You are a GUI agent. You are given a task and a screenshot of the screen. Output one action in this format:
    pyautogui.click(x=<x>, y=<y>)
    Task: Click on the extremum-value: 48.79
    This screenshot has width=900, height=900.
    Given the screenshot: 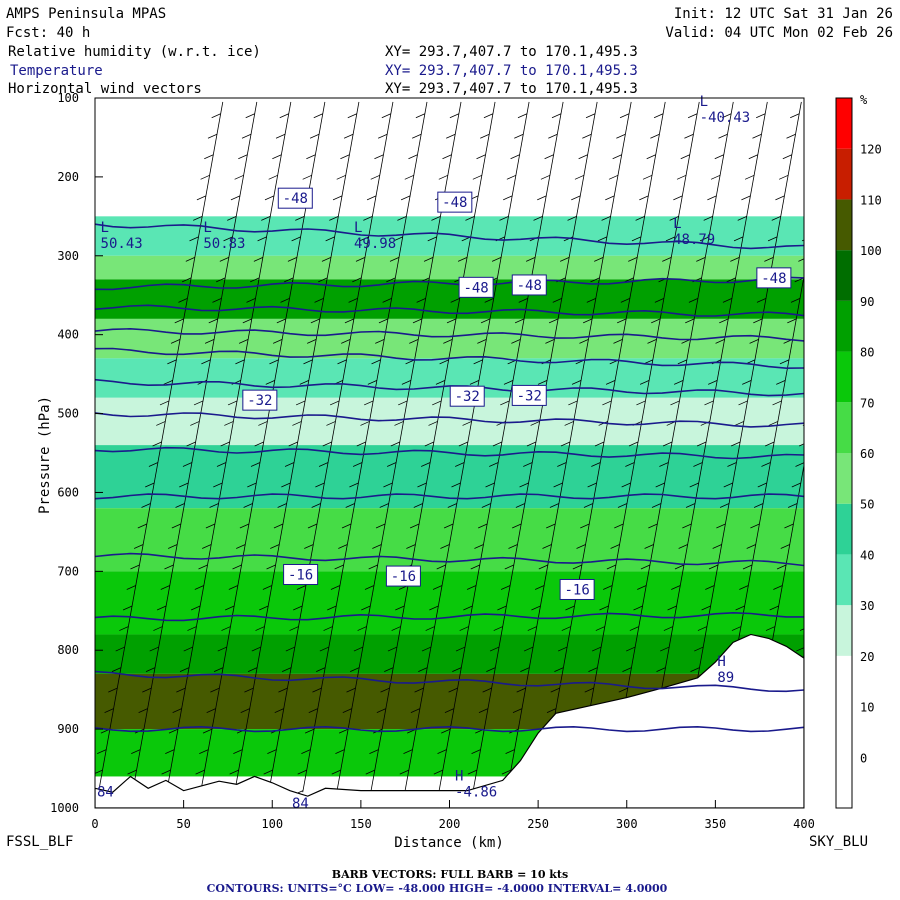 What is the action you would take?
    pyautogui.click(x=694, y=240)
    